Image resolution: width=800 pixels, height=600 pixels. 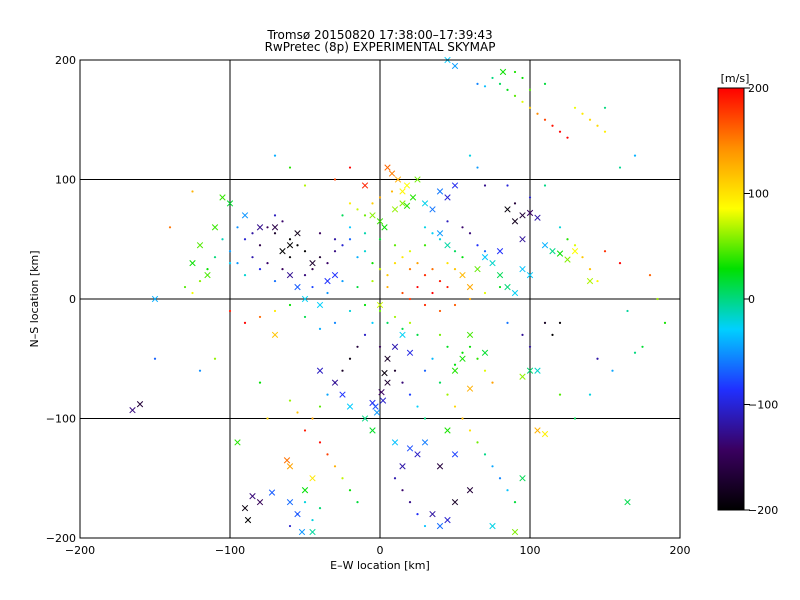 What do you see at coordinates (380, 47) in the screenshot?
I see `chart-subtitle: RwPretec (8p) EXPERIMENTAL SKYMAP` at bounding box center [380, 47].